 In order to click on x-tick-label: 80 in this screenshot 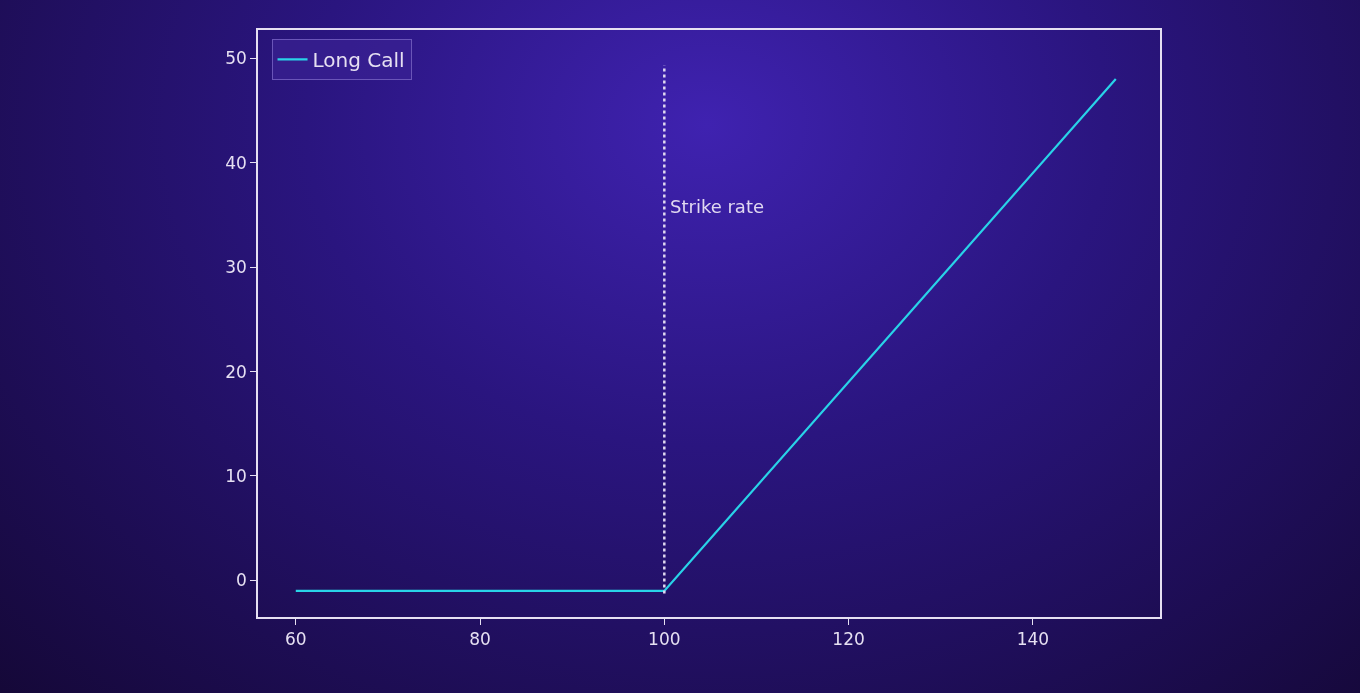, I will do `click(480, 639)`.